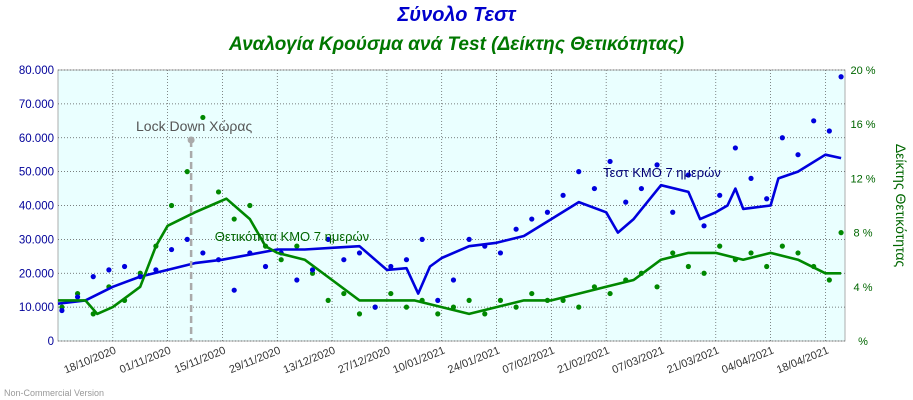 The width and height of the screenshot is (913, 400). I want to click on lockdown-dot, so click(191, 140).